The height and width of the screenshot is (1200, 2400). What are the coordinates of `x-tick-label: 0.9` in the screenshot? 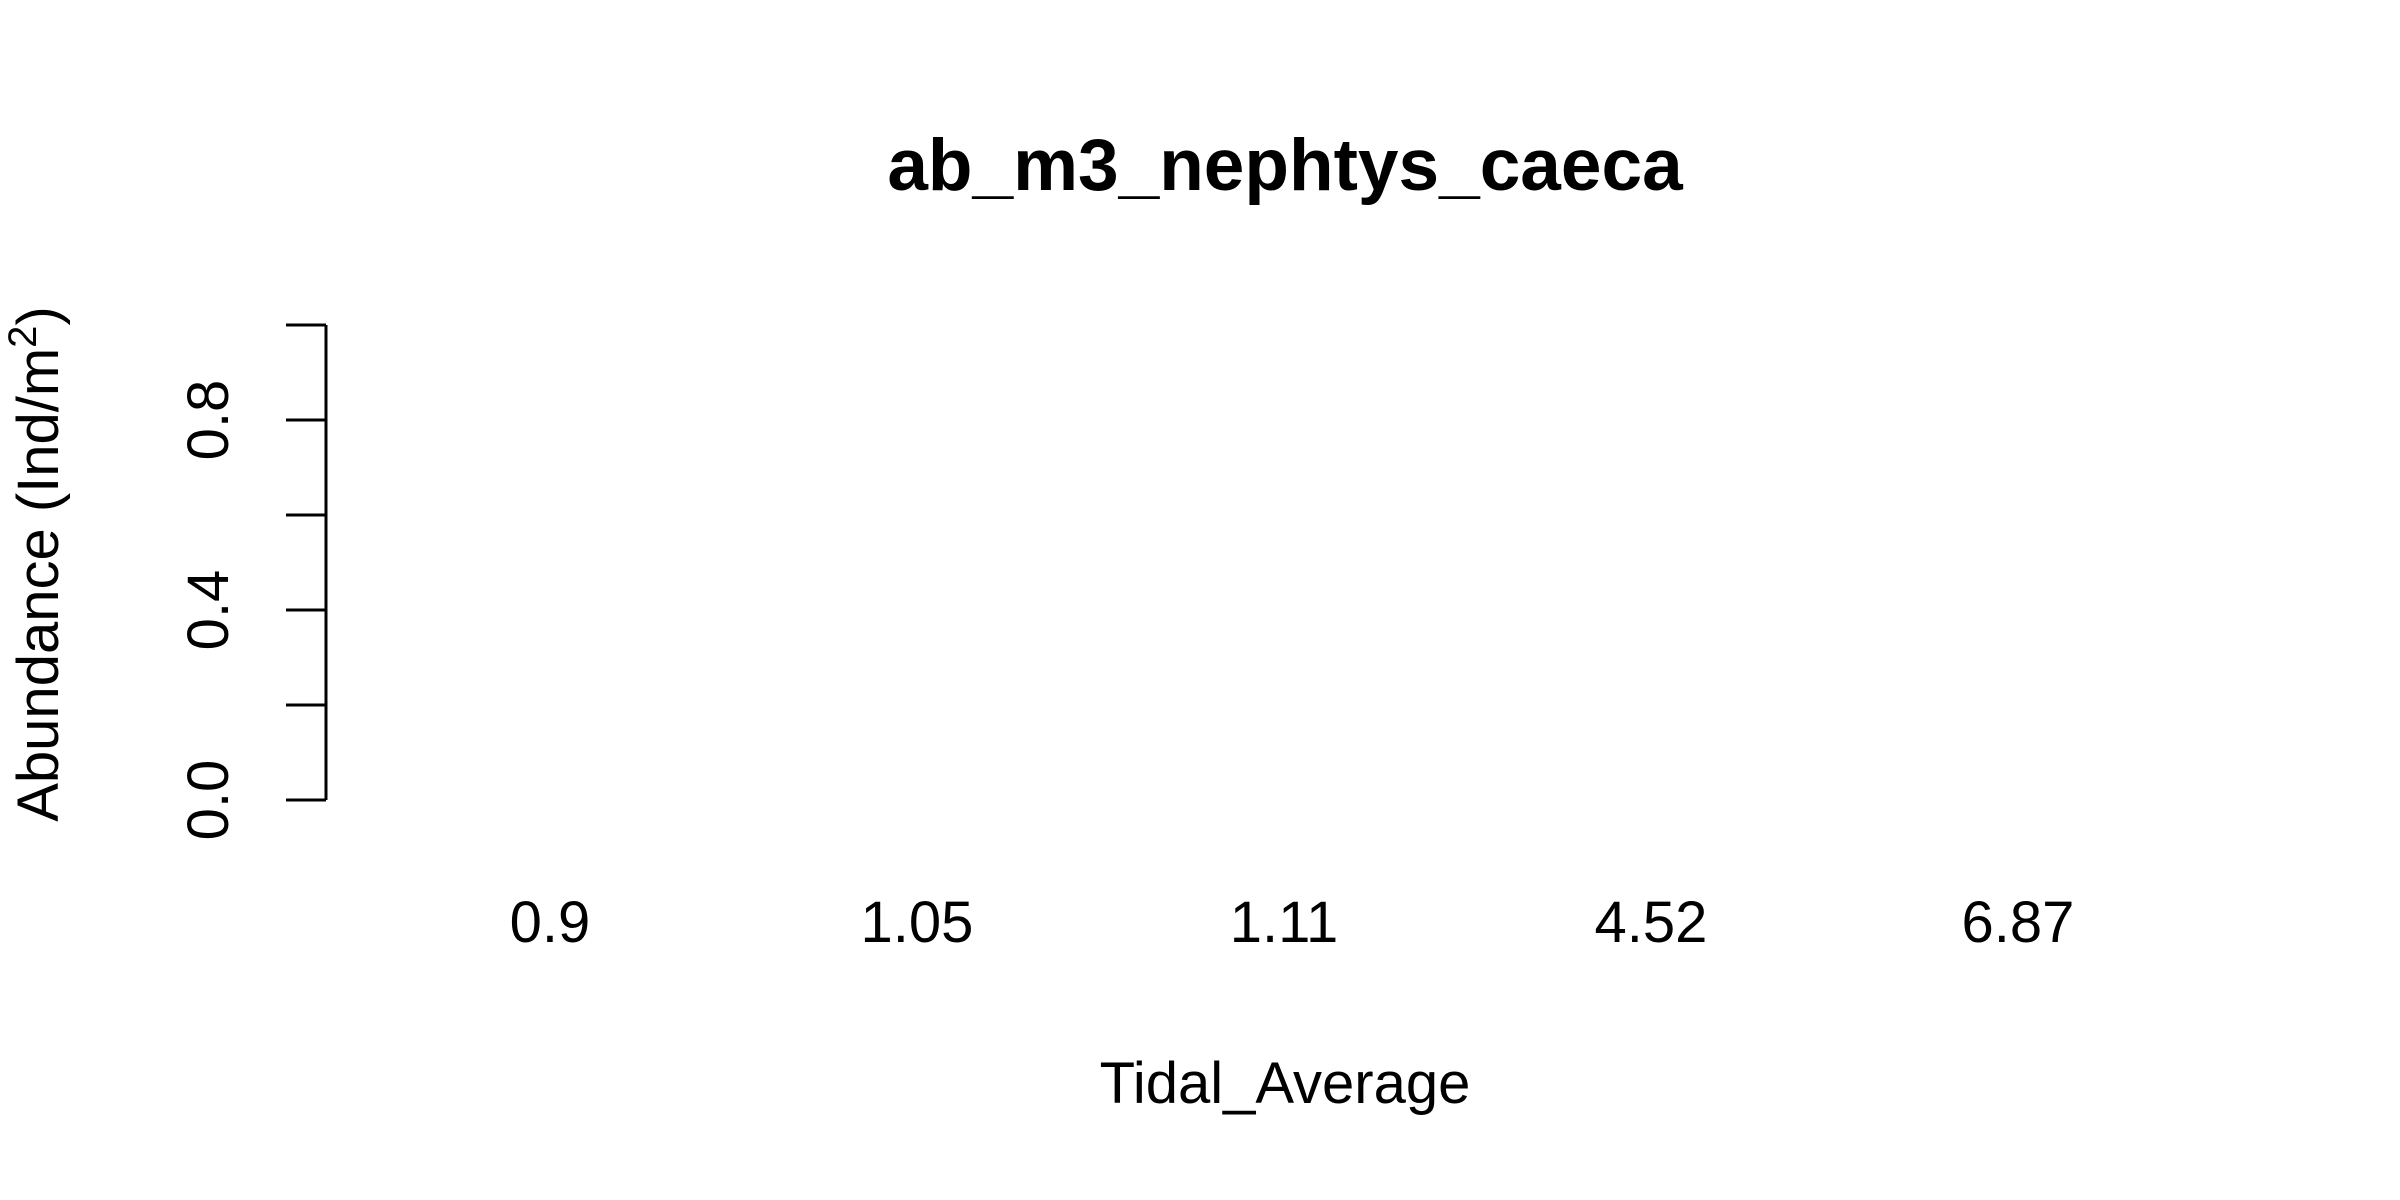 It's located at (550, 922).